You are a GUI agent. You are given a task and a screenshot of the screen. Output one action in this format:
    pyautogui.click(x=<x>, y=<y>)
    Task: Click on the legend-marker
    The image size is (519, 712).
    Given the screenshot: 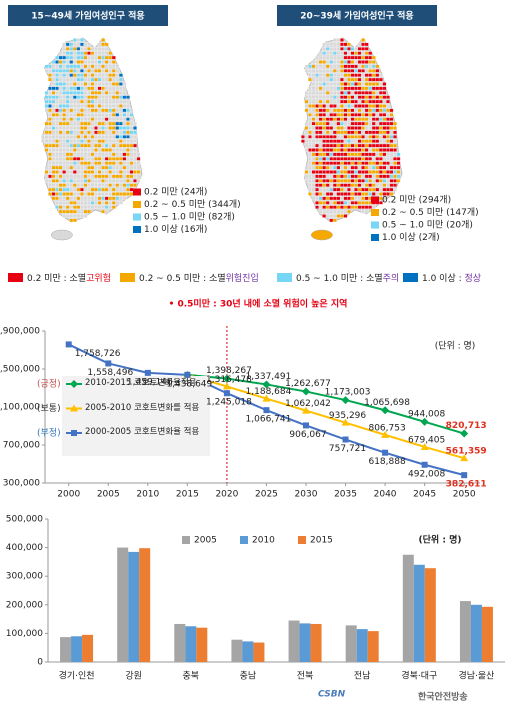 What is the action you would take?
    pyautogui.click(x=74, y=433)
    